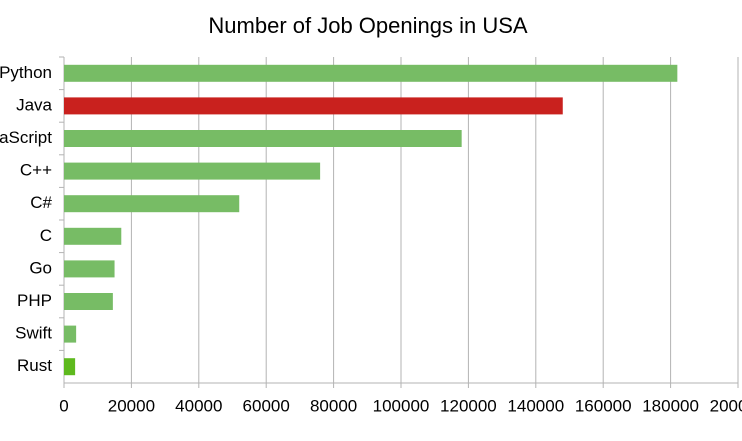 Image resolution: width=742 pixels, height=441 pixels. I want to click on x-tick-label: 100000, so click(401, 405).